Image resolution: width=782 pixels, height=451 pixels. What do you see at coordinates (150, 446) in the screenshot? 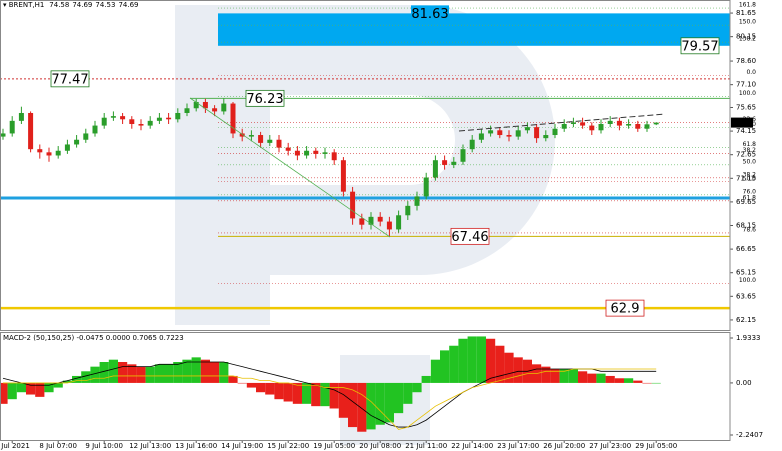
I see `x-tick-label: 12 Jul 13:00` at bounding box center [150, 446].